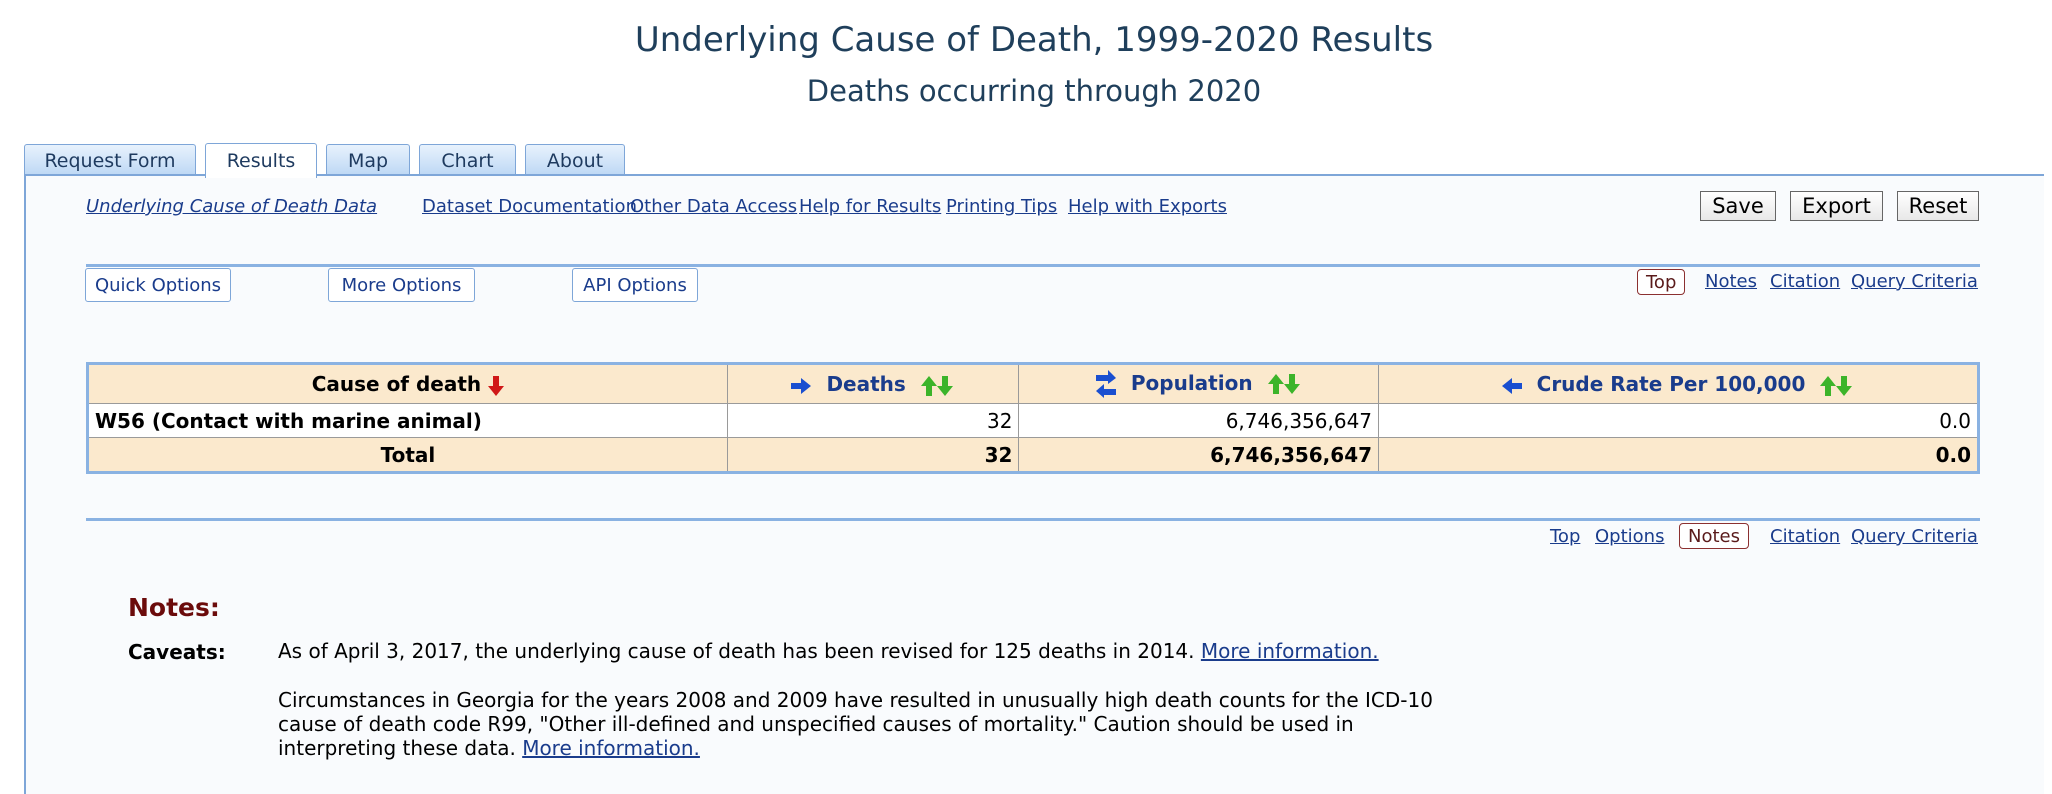 This screenshot has width=2052, height=794. I want to click on col-header-deaths-label: Deaths, so click(866, 384).